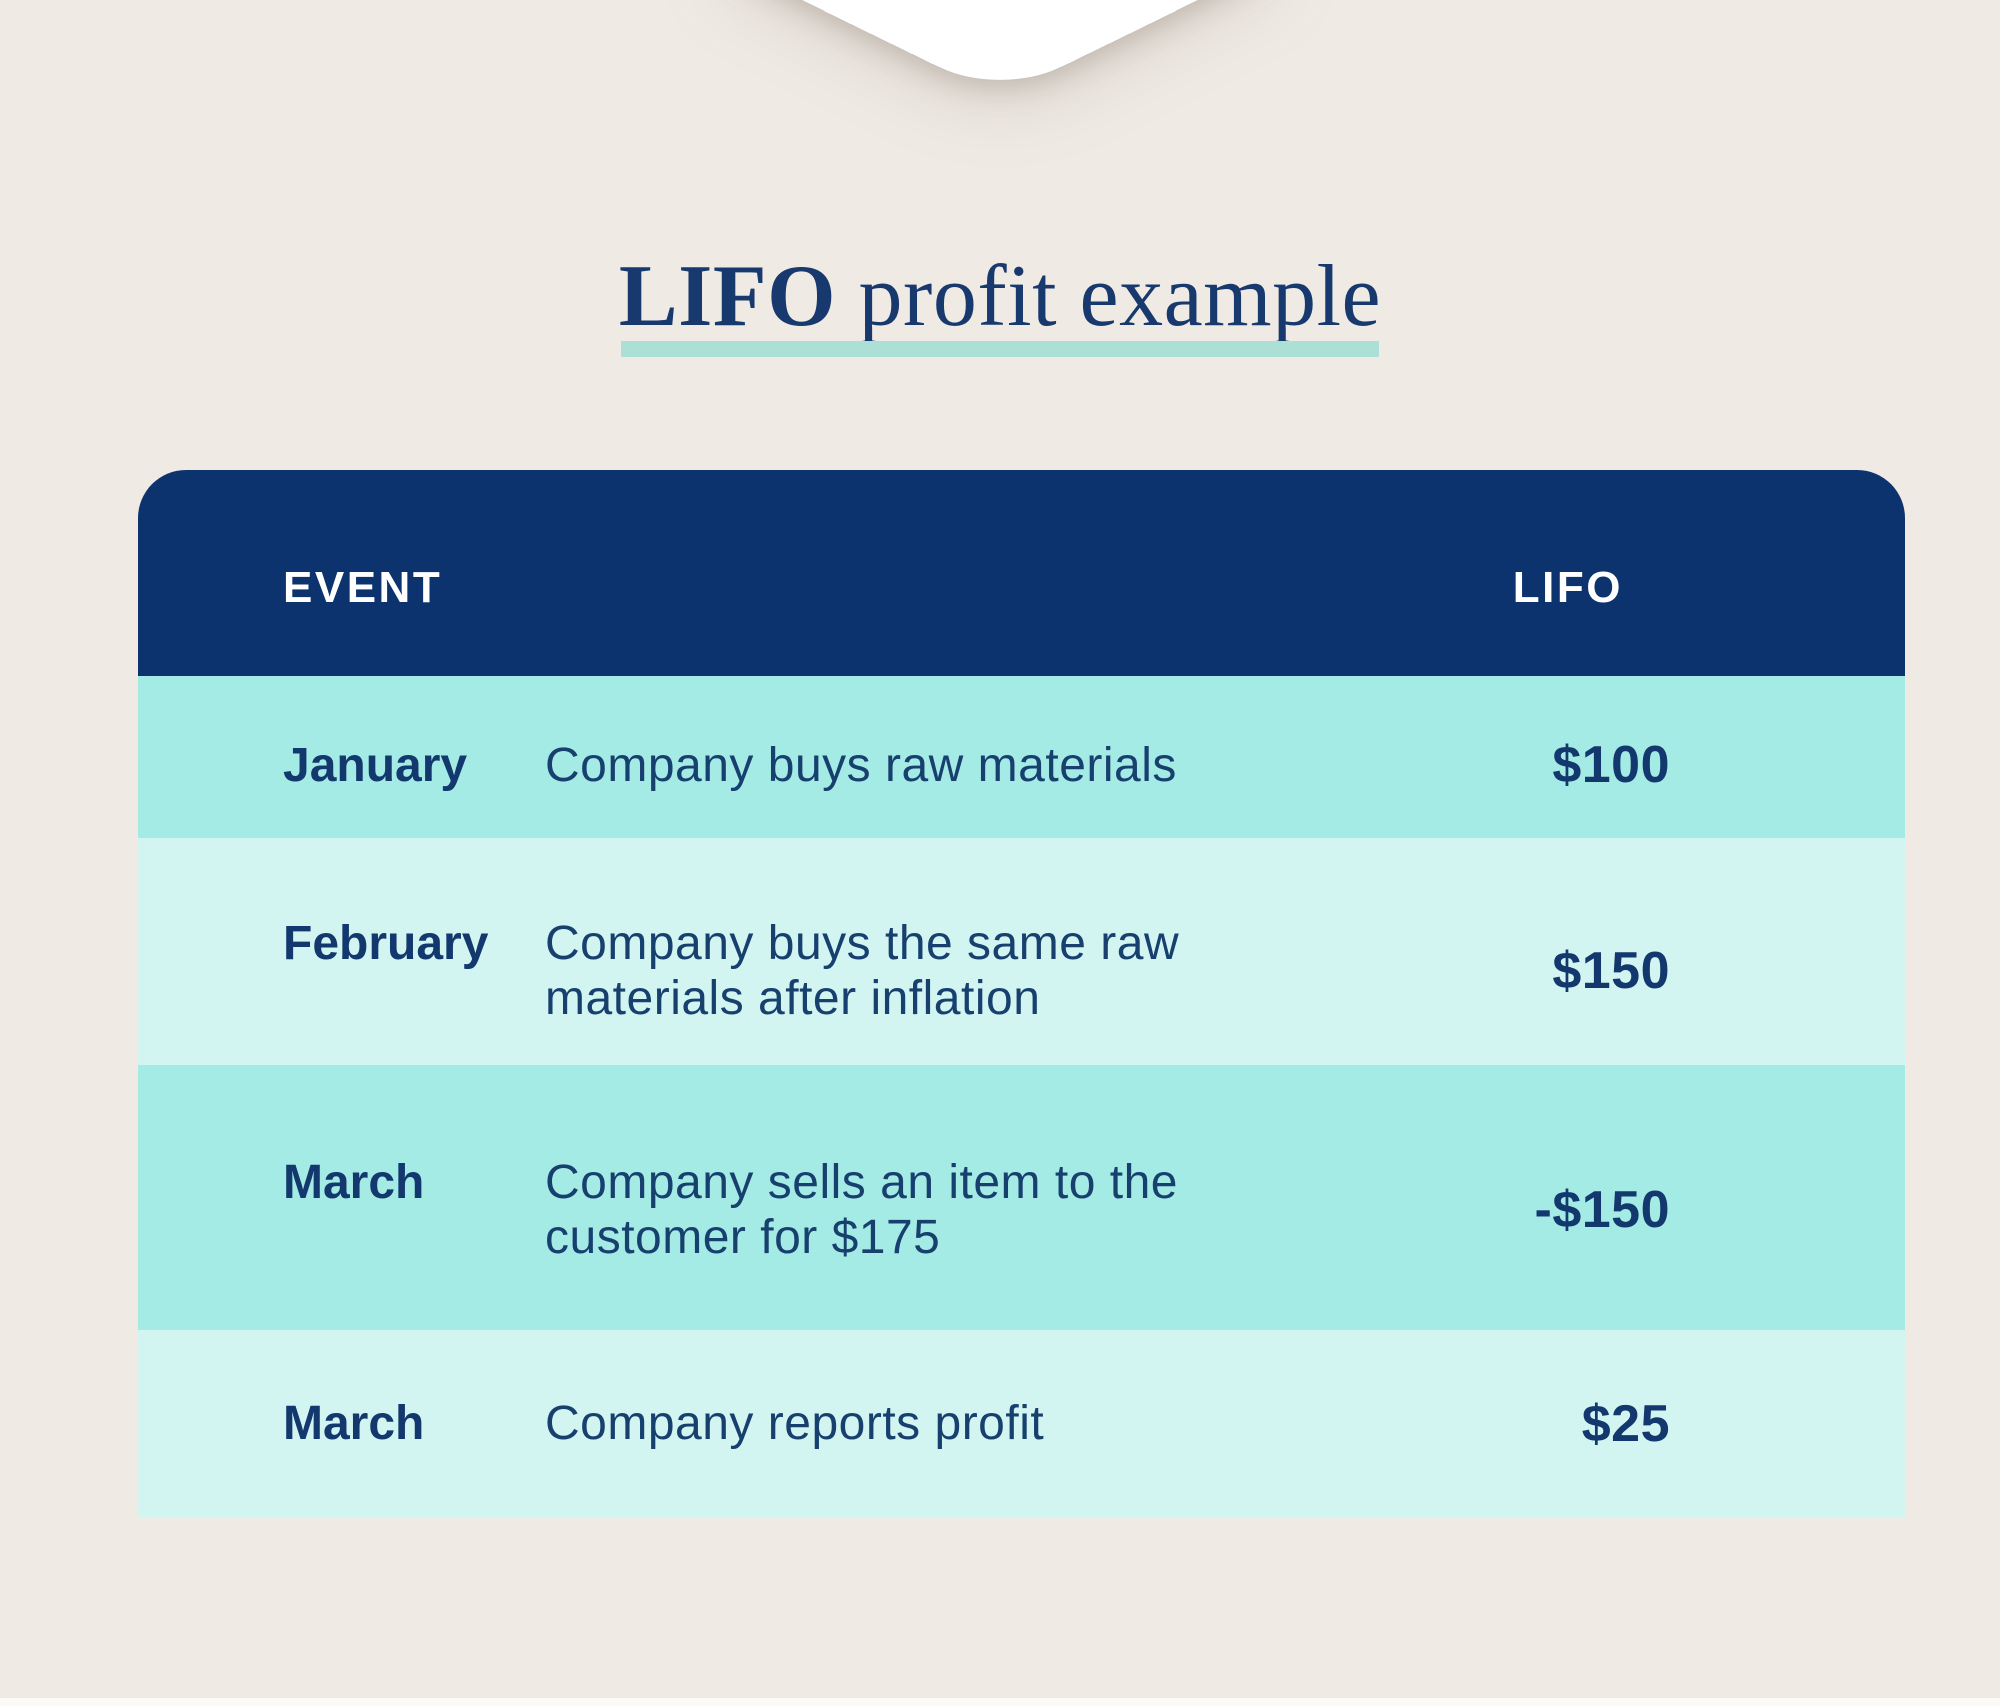 This screenshot has height=1706, width=2000. I want to click on page-title-rest: profit example, so click(1109, 296).